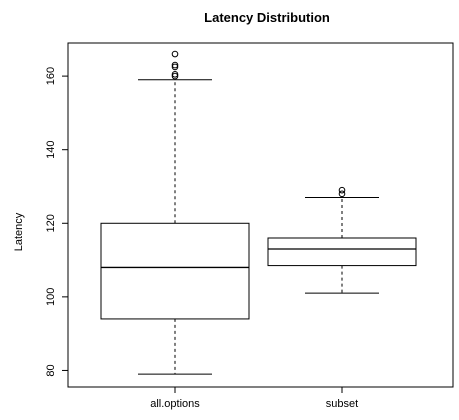 This screenshot has width=459, height=420. I want to click on box-subset, so click(342, 240).